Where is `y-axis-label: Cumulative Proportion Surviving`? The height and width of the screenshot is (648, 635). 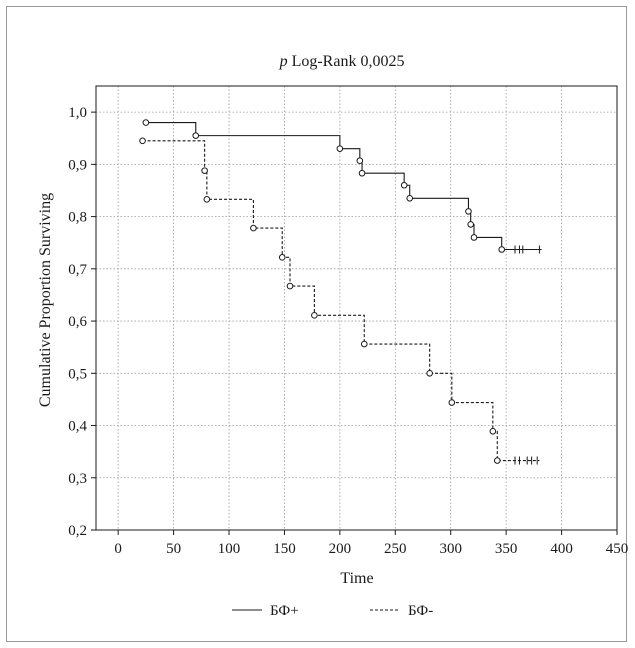
y-axis-label: Cumulative Proportion Surviving is located at coordinates (45, 300).